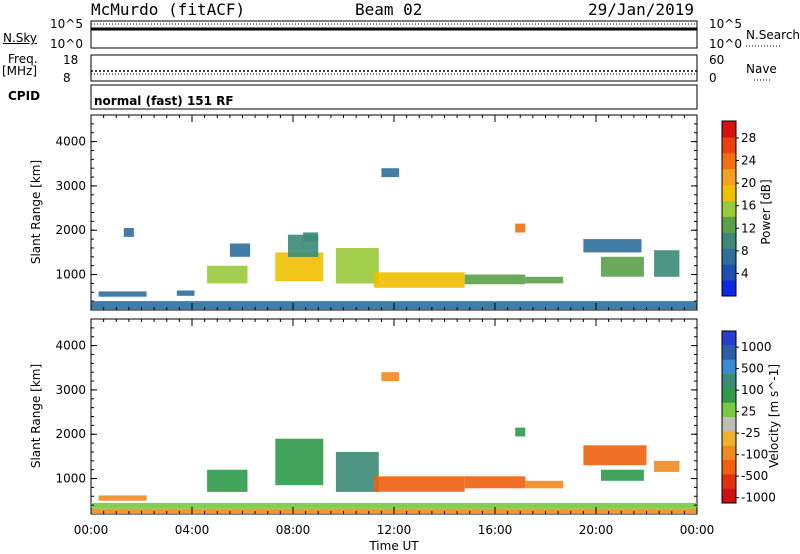 The height and width of the screenshot is (554, 800). I want to click on beam-title: Beam 02, so click(389, 9).